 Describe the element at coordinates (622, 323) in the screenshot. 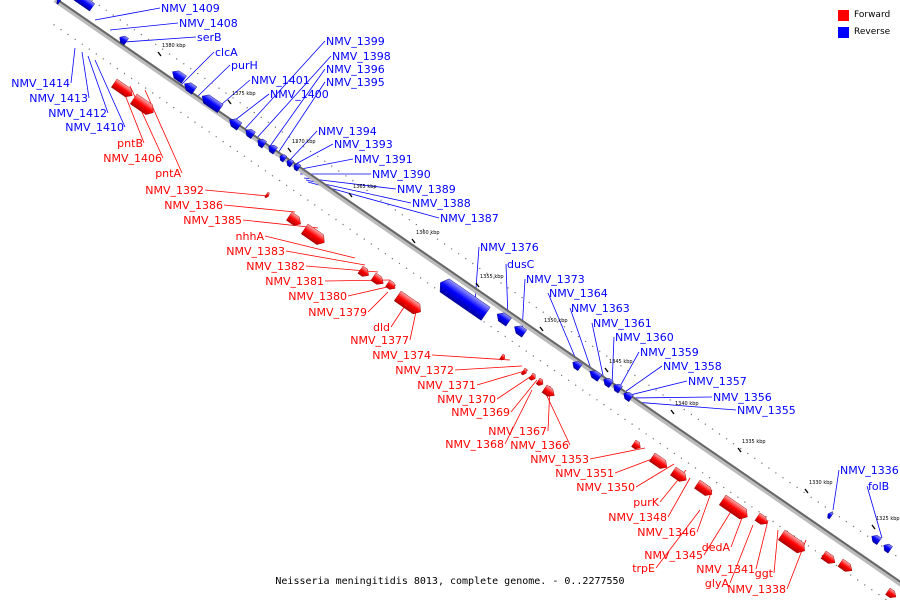

I see `gene-label-nmv-1361: NMV_1361` at that location.